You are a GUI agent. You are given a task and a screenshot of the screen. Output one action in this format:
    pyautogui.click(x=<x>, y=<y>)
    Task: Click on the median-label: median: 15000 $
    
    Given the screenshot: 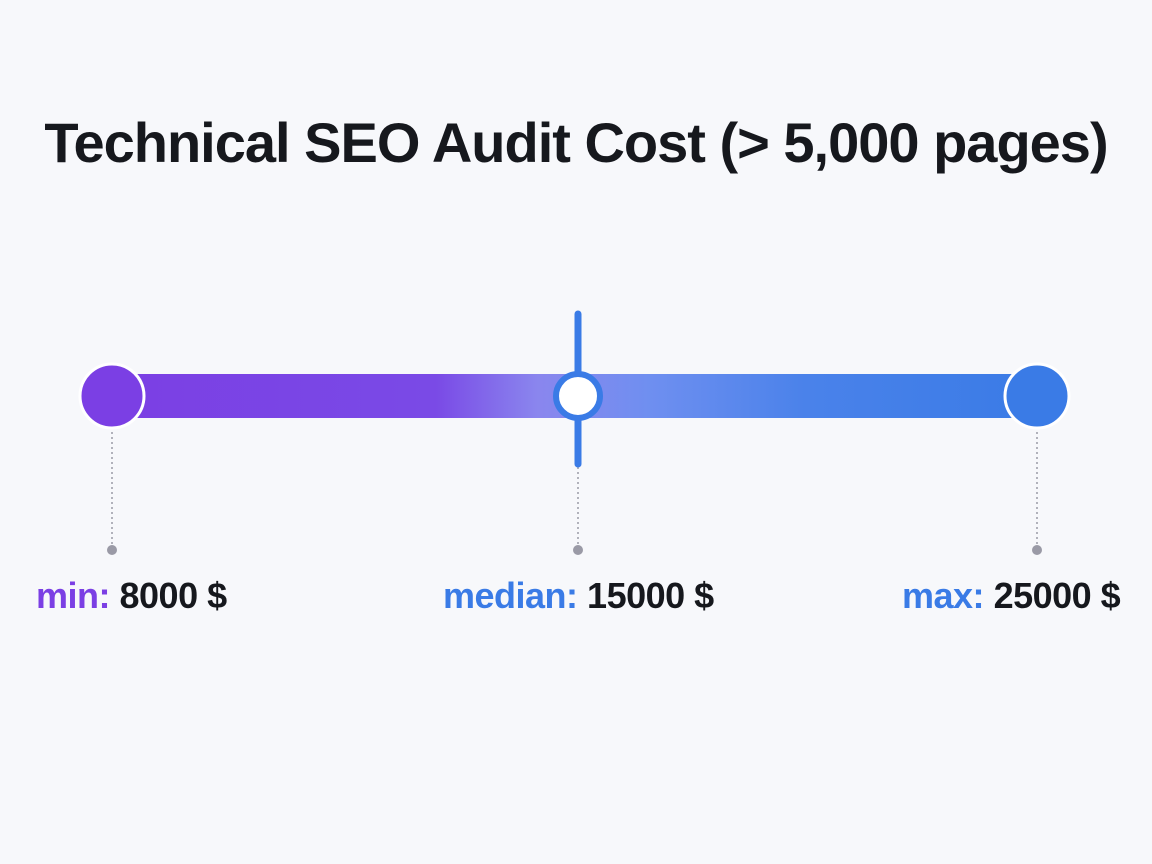 What is the action you would take?
    pyautogui.click(x=578, y=596)
    